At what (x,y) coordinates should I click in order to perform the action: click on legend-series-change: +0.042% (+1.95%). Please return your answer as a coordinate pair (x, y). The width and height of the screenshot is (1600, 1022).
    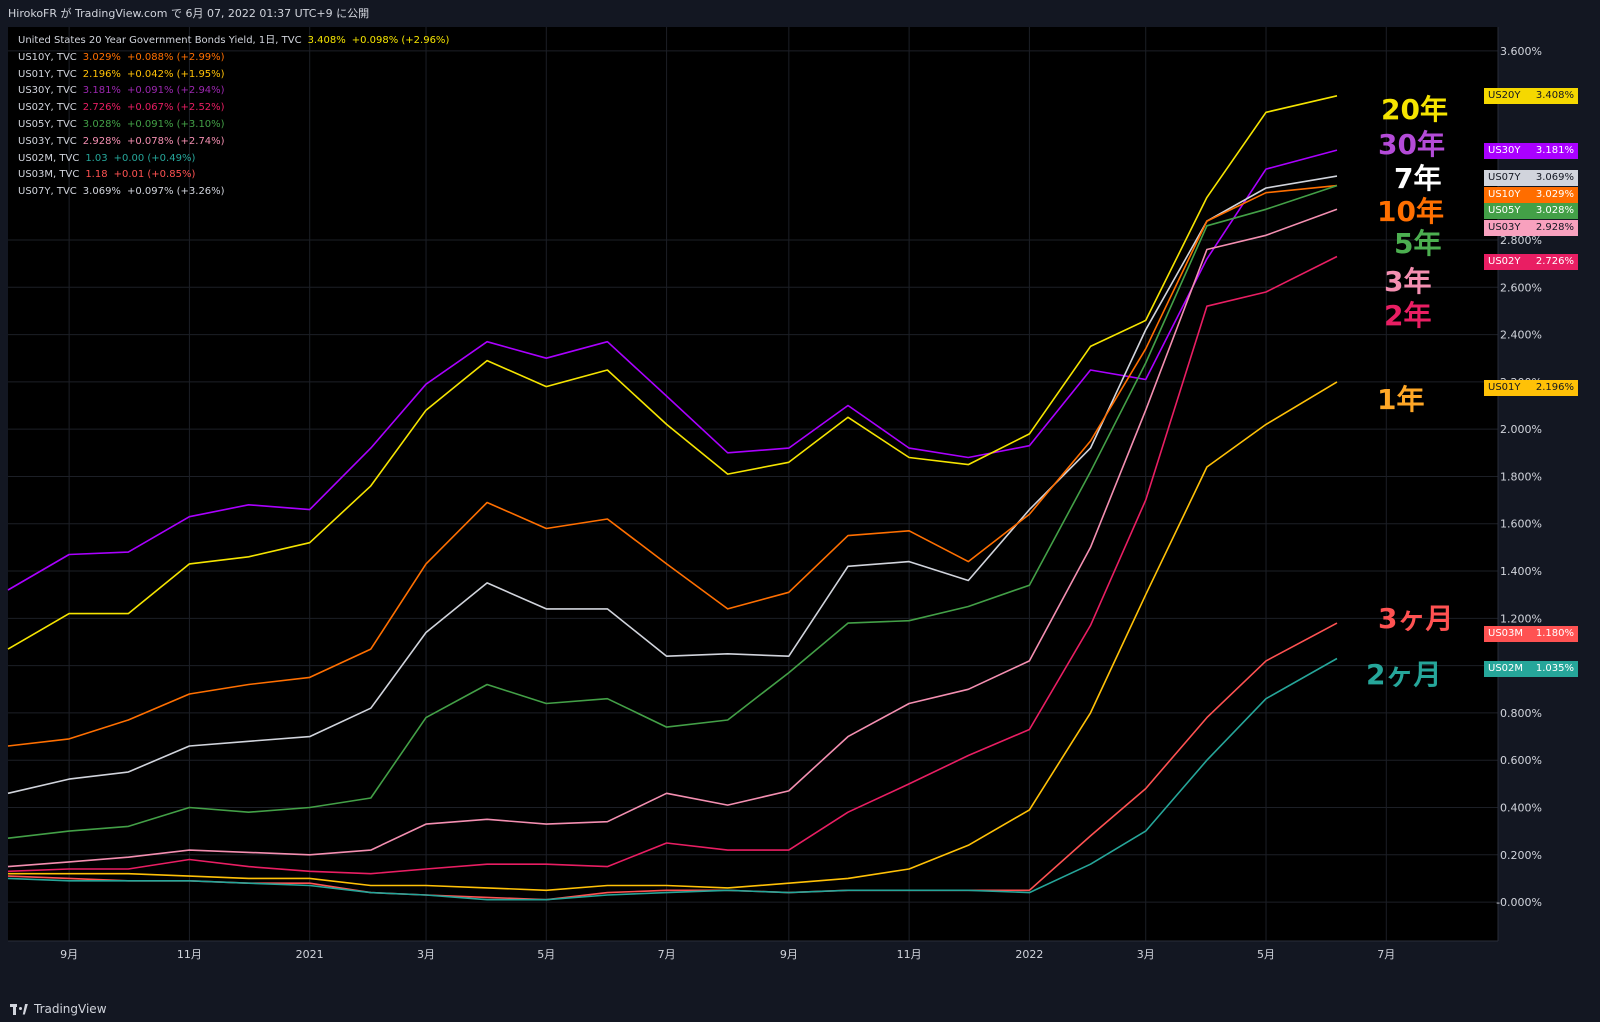
    Looking at the image, I should click on (175, 74).